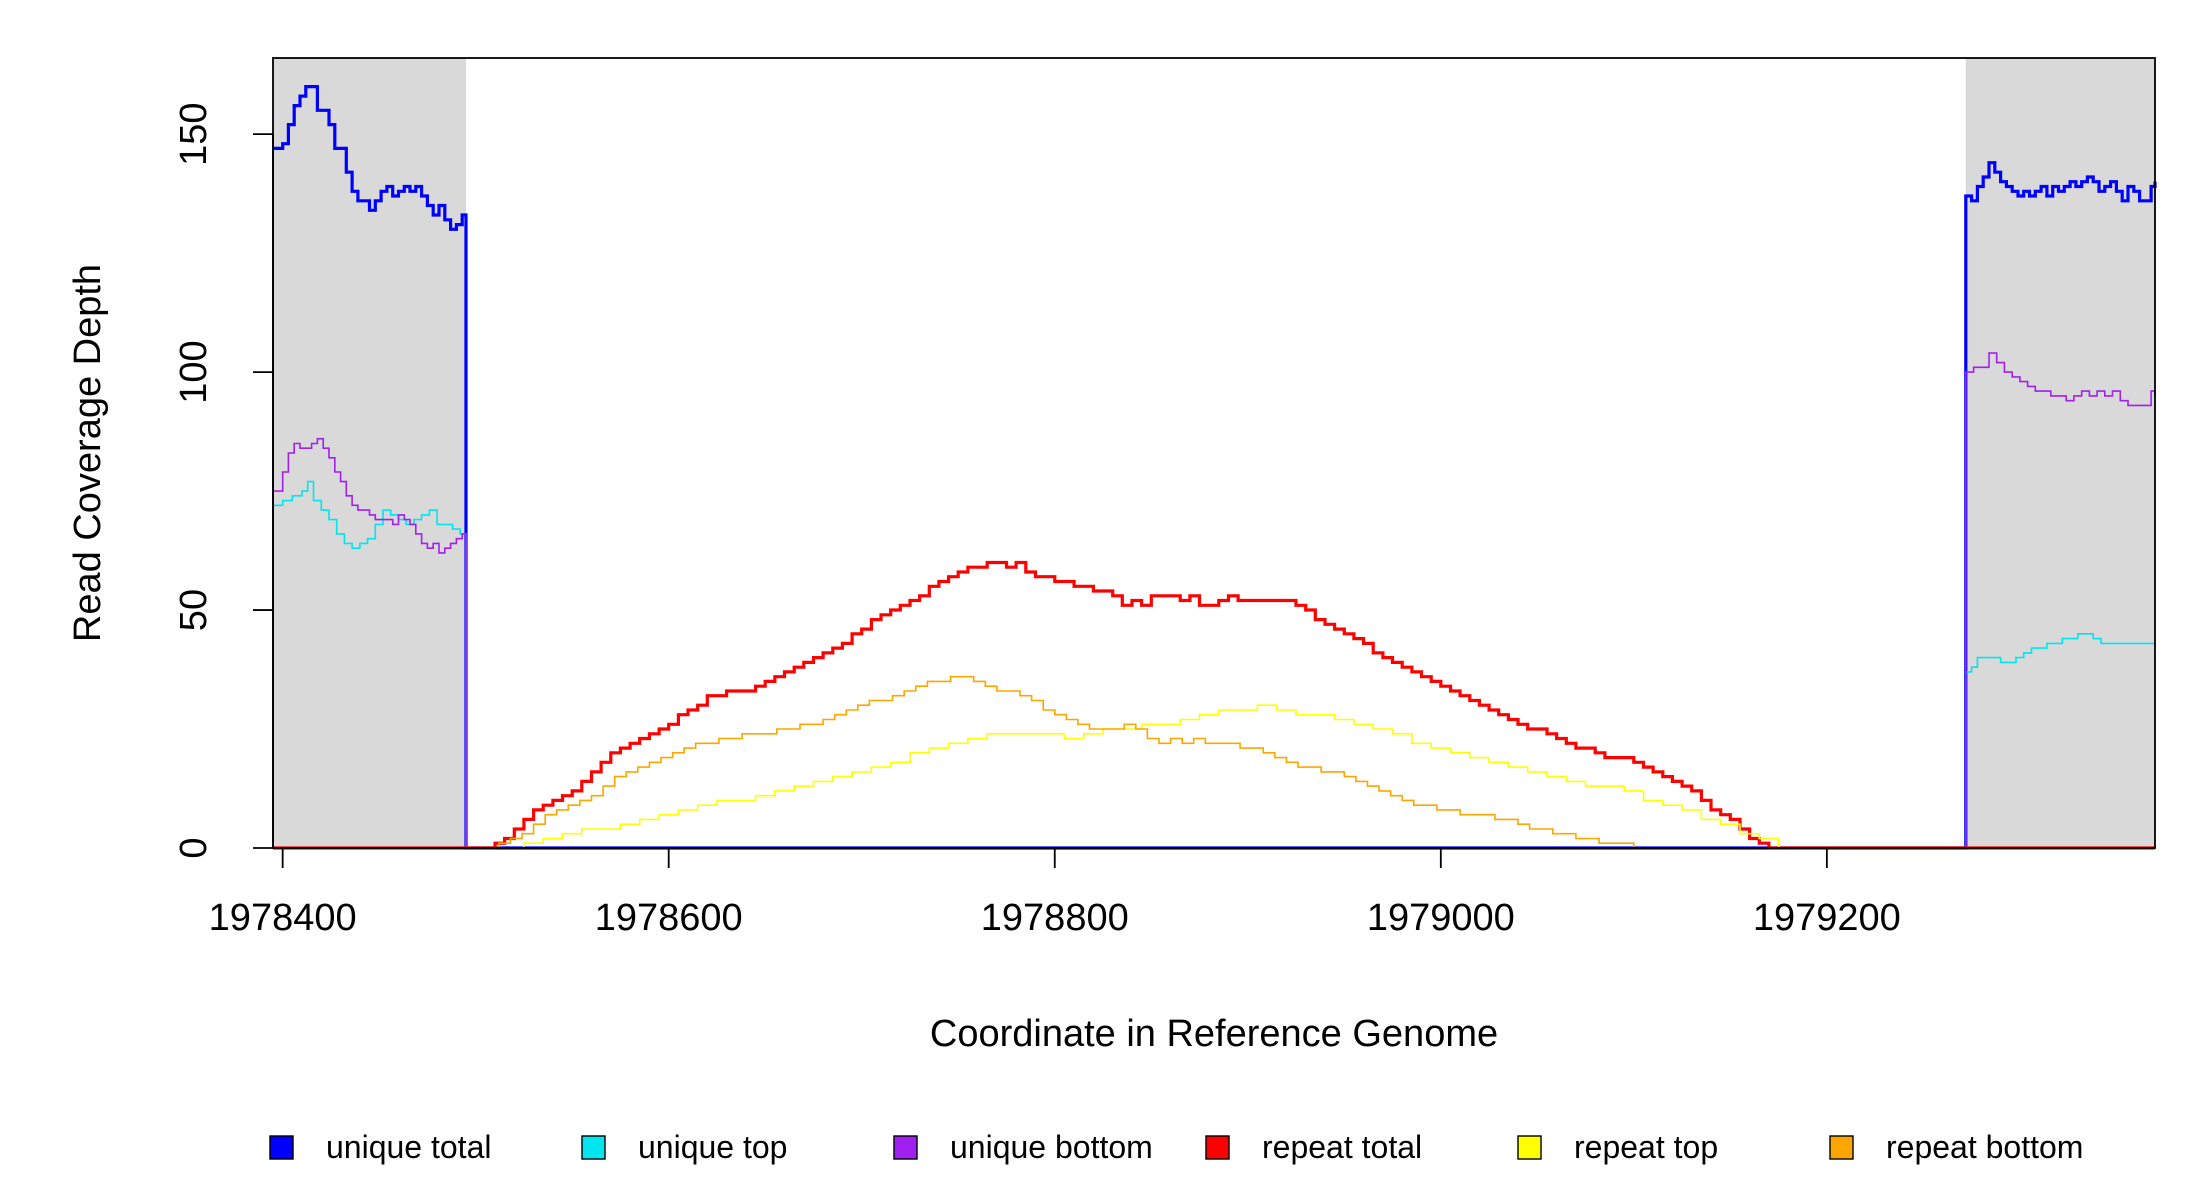 This screenshot has height=1200, width=2200. What do you see at coordinates (1984, 1147) in the screenshot?
I see `legend-label: repeat bottom` at bounding box center [1984, 1147].